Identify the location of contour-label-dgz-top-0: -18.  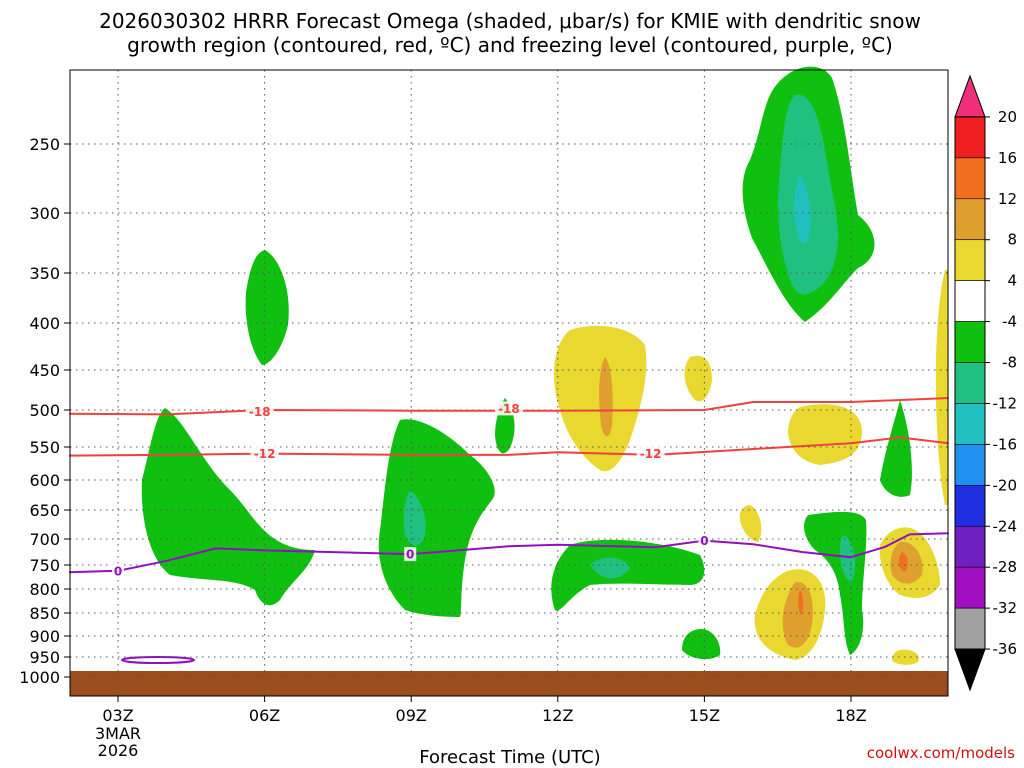
(260, 412).